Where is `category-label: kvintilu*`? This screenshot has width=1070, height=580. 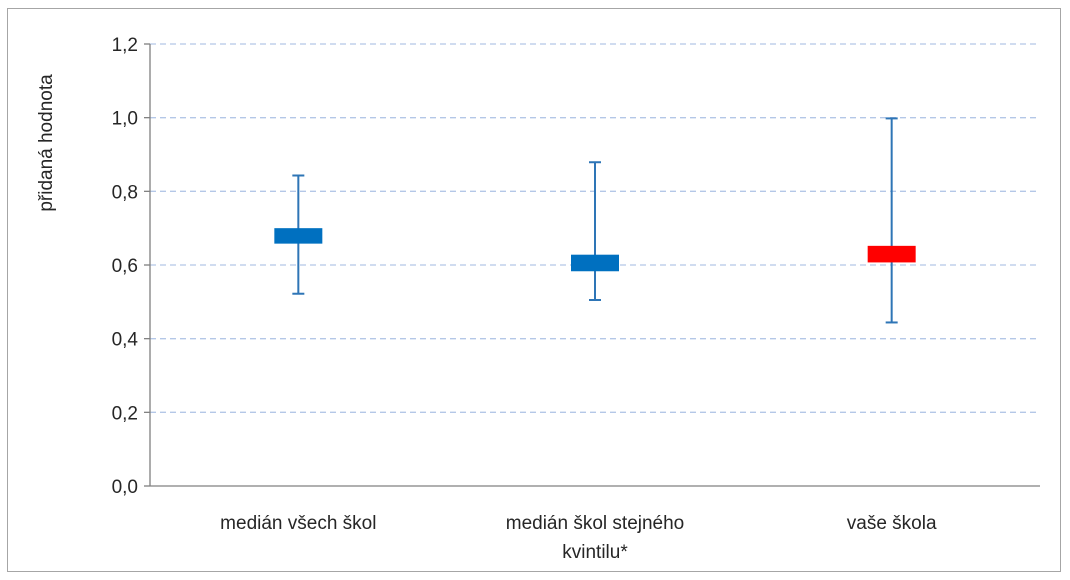 category-label: kvintilu* is located at coordinates (595, 552).